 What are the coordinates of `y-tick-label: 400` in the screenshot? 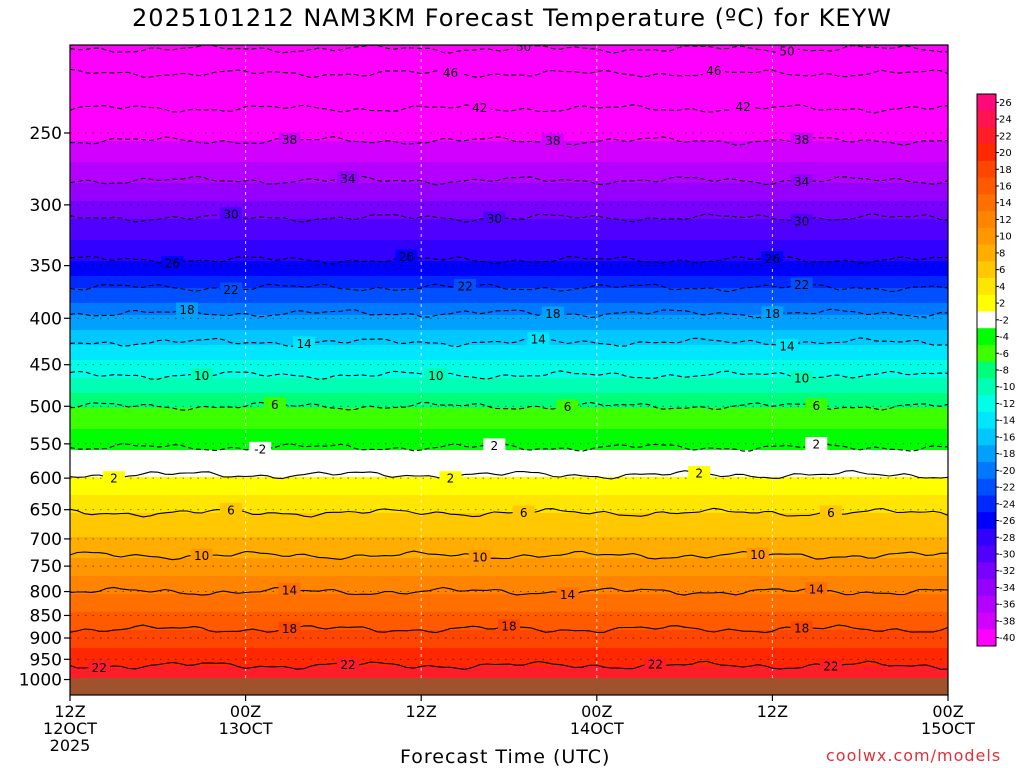 It's located at (46, 319).